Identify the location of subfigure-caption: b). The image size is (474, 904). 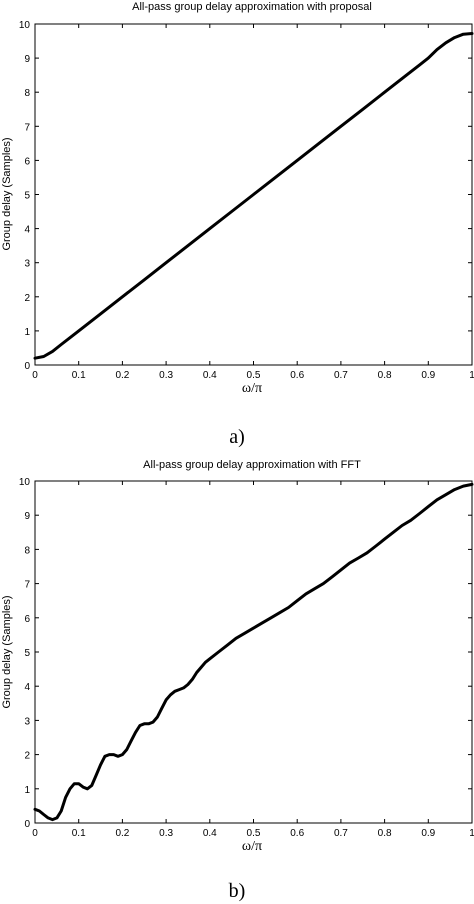
(237, 891).